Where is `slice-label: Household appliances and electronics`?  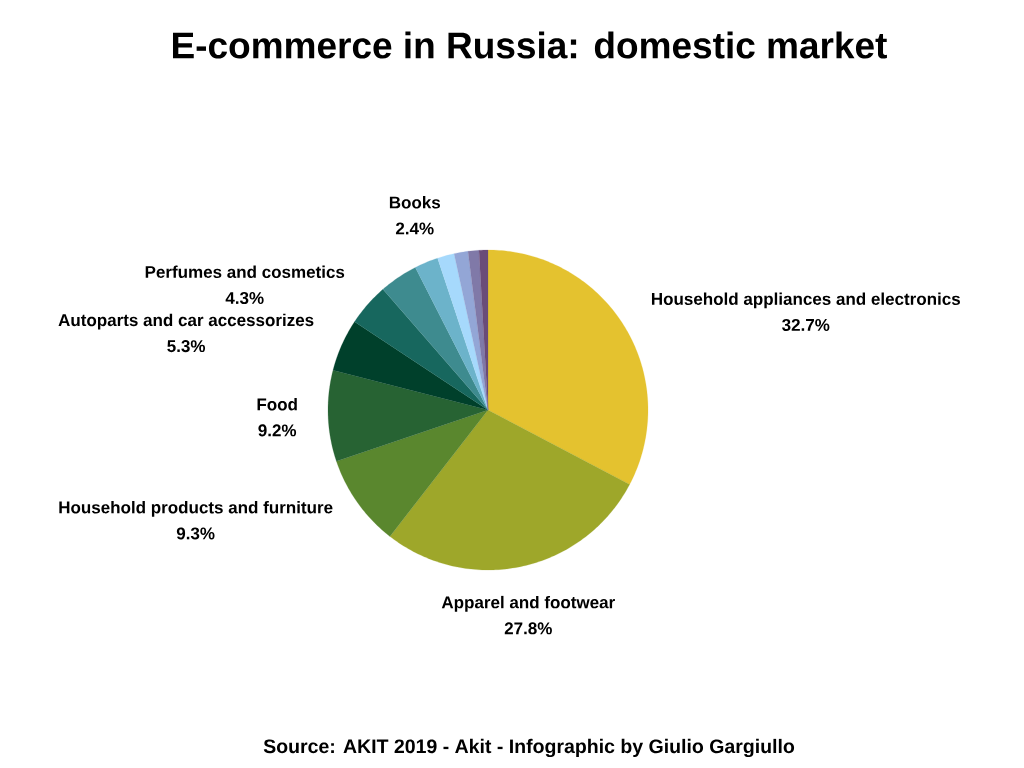 slice-label: Household appliances and electronics is located at coordinates (805, 300).